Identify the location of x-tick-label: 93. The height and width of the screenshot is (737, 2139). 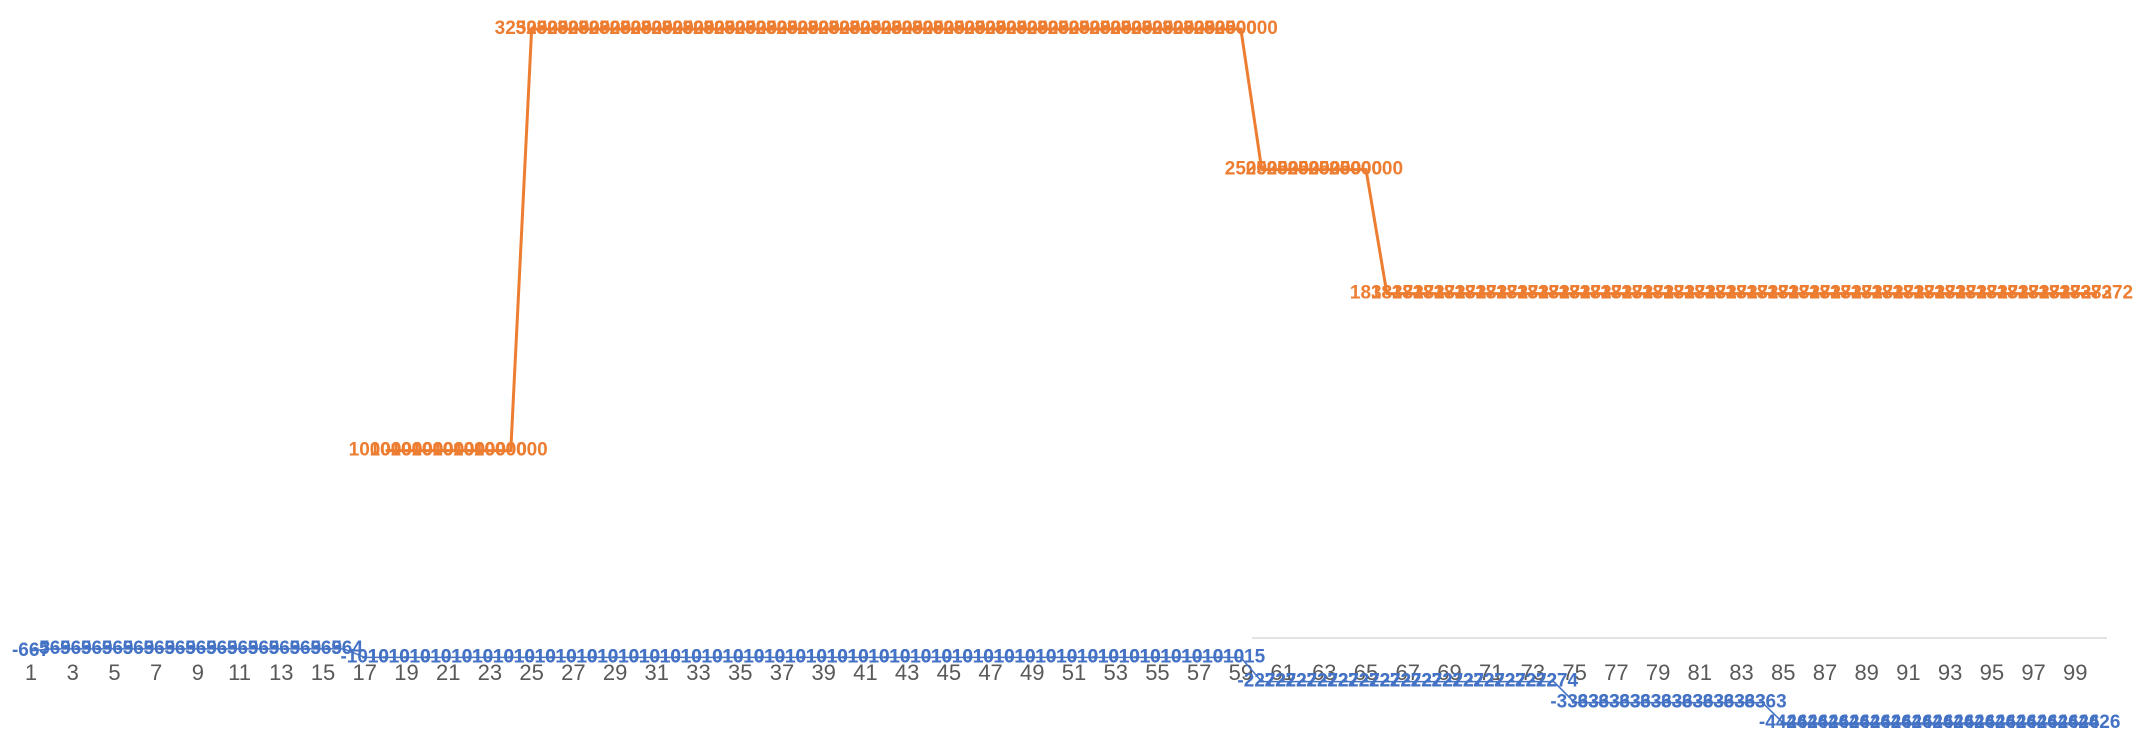
(1950, 672).